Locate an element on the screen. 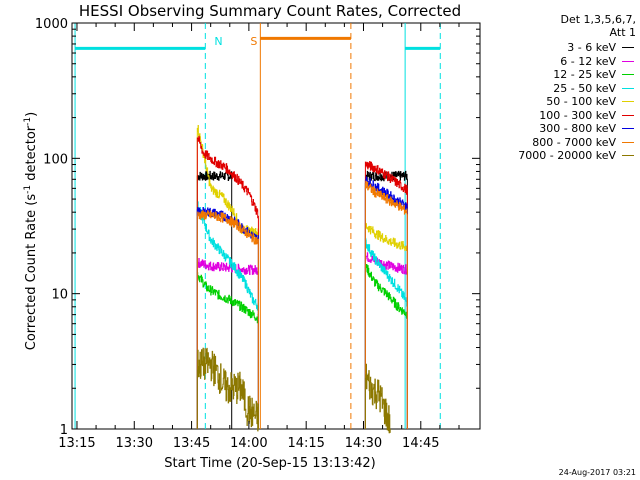 The width and height of the screenshot is (640, 480). marker-label-n: N is located at coordinates (218, 41).